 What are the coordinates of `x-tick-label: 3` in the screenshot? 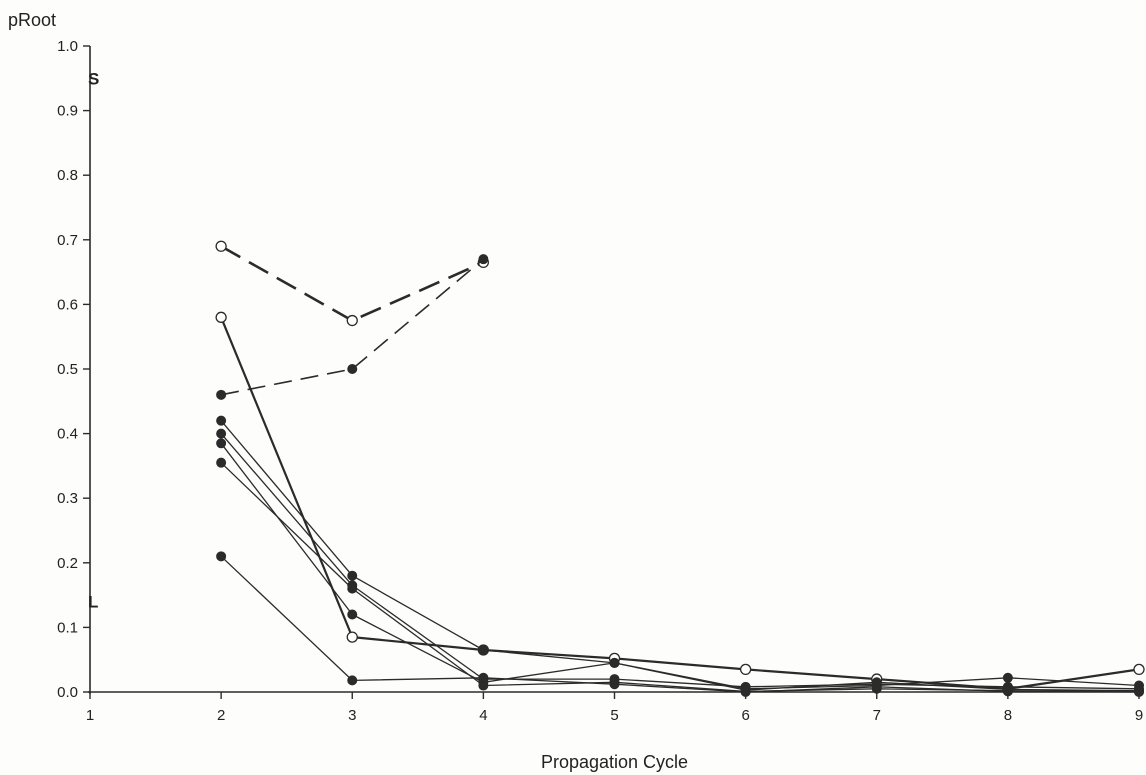 It's located at (352, 715).